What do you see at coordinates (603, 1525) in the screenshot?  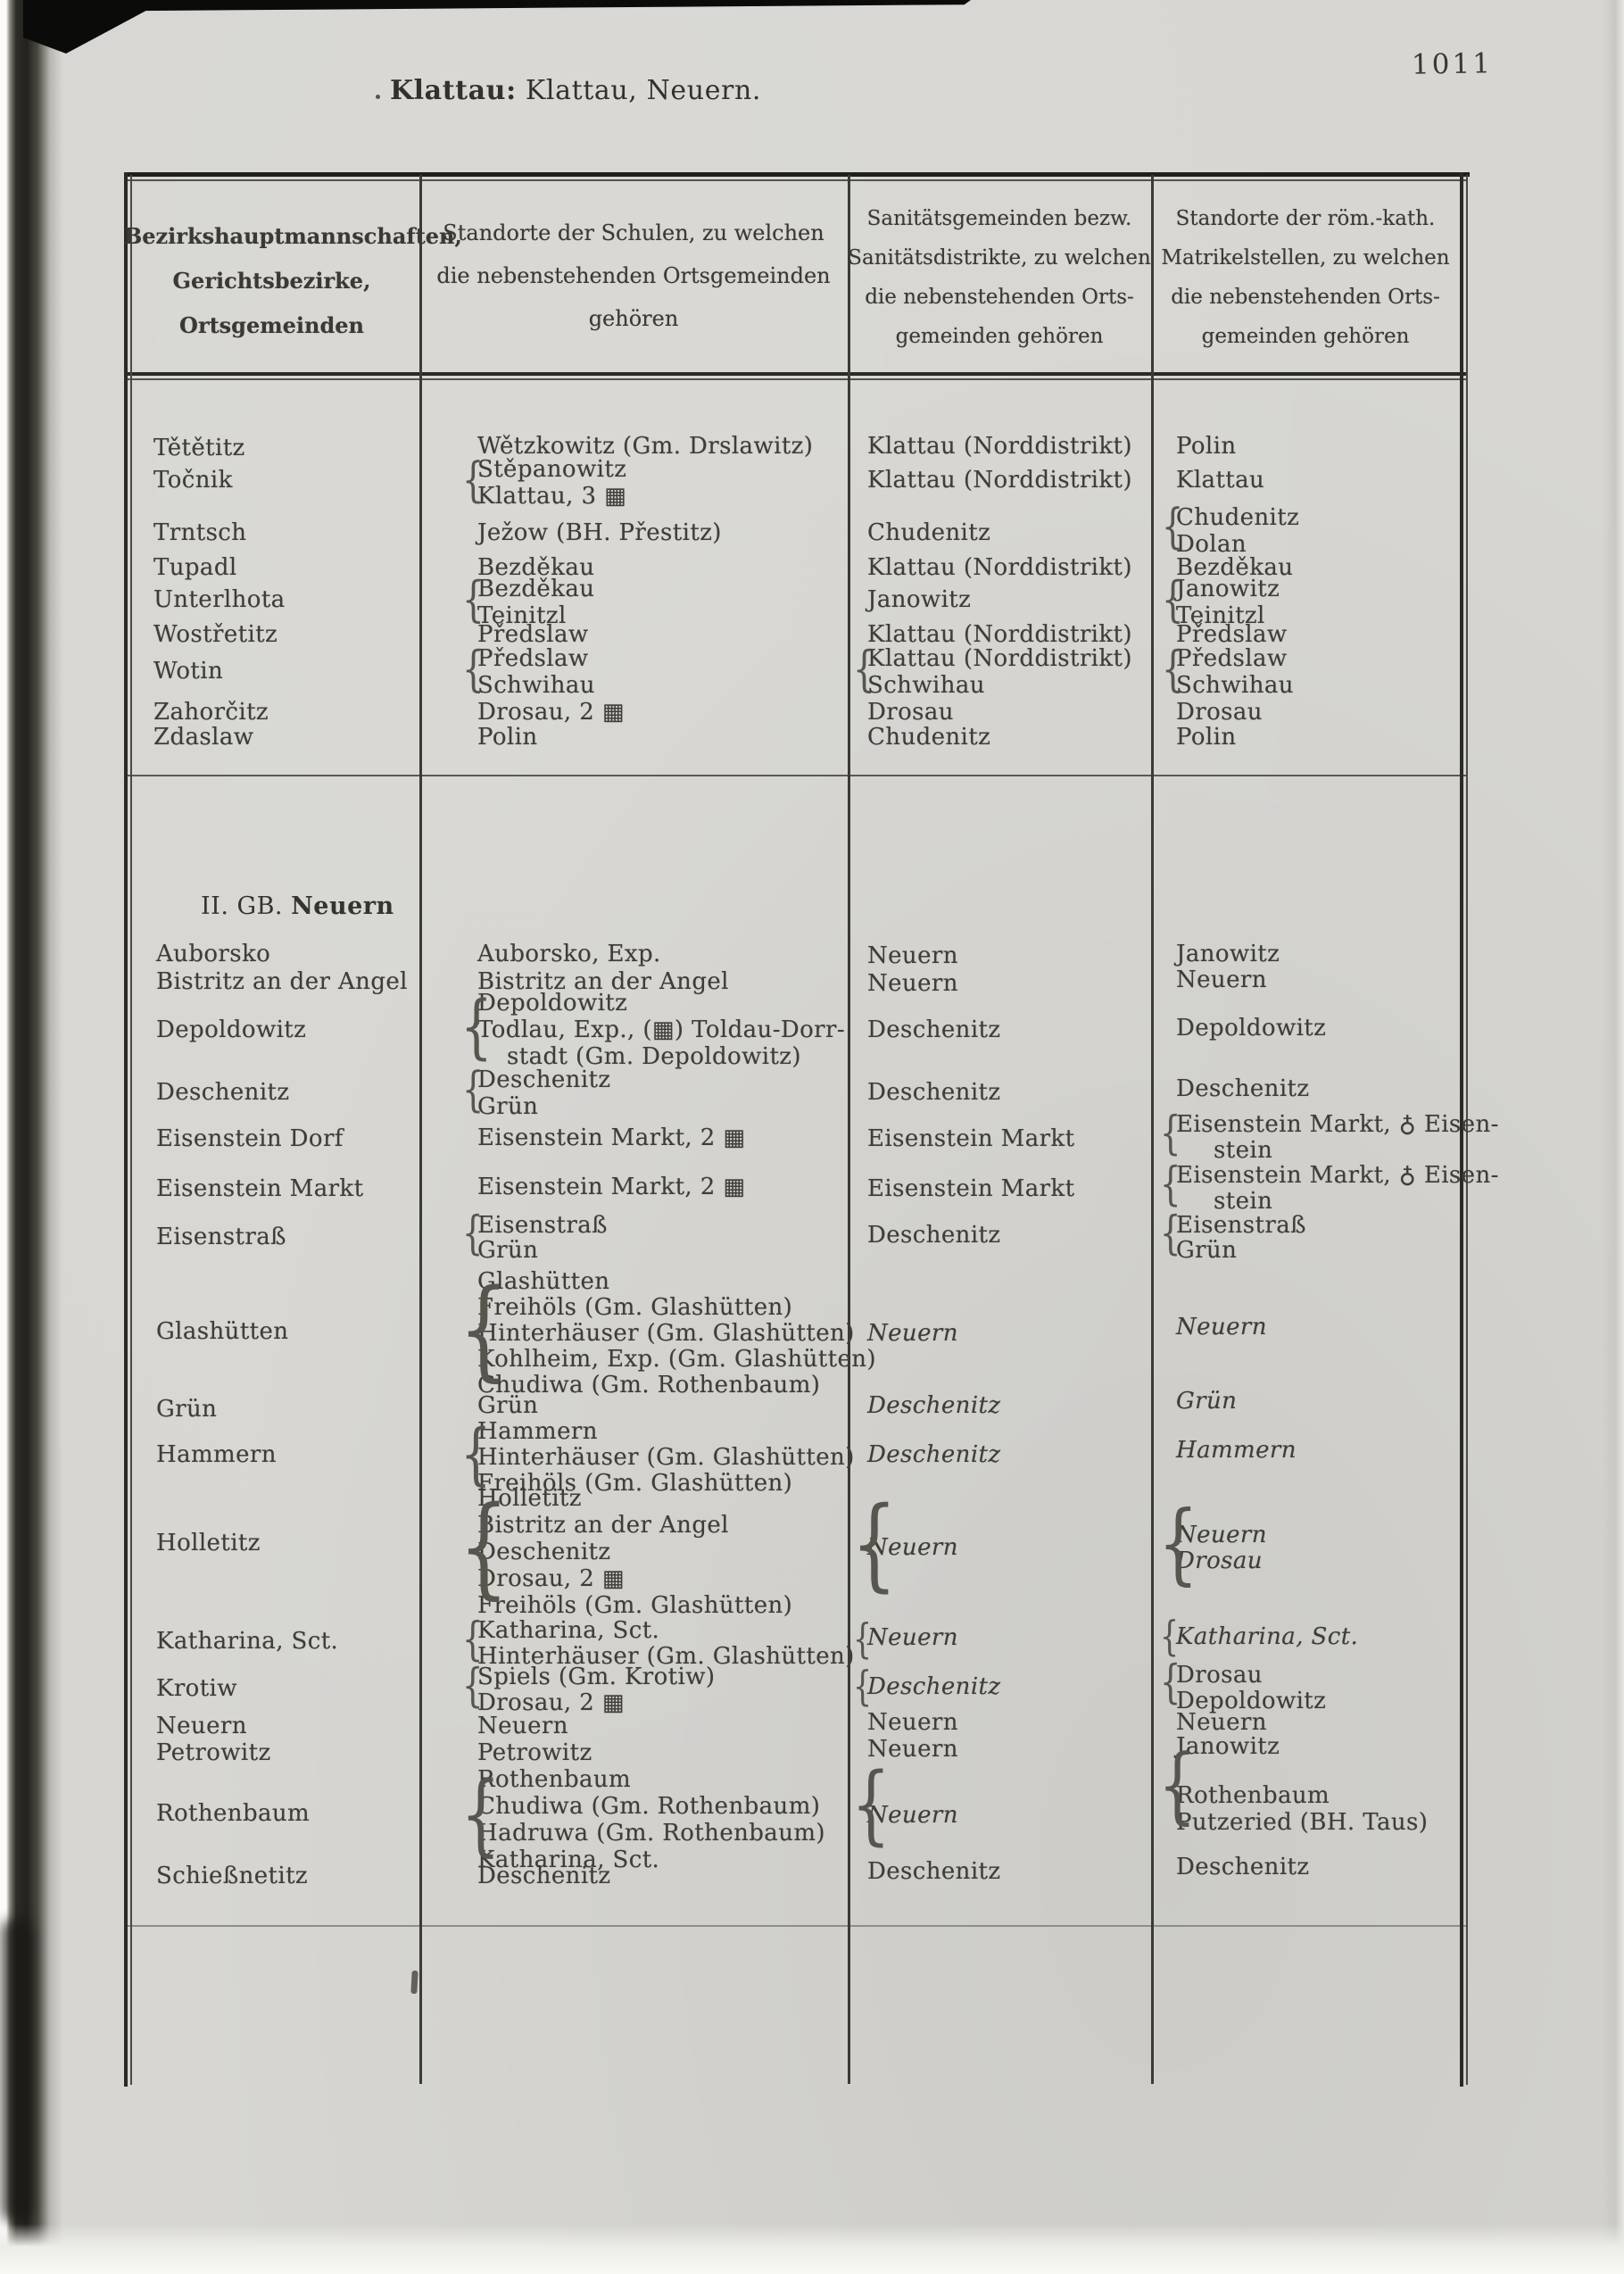 I see `col2-entry: Bistritz an der Angel` at bounding box center [603, 1525].